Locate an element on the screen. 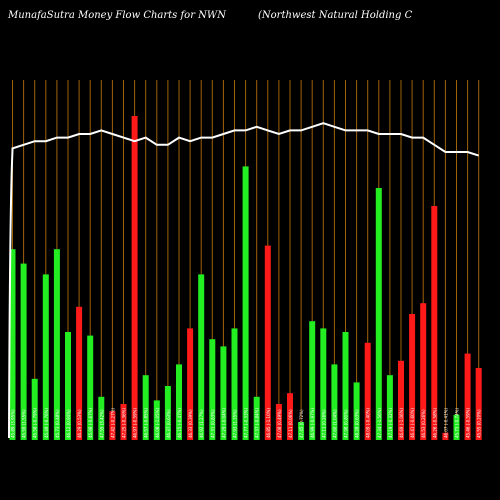 The image size is (500, 500). x-tick-label: 47.37 (-0.84%) is located at coordinates (257, 423).